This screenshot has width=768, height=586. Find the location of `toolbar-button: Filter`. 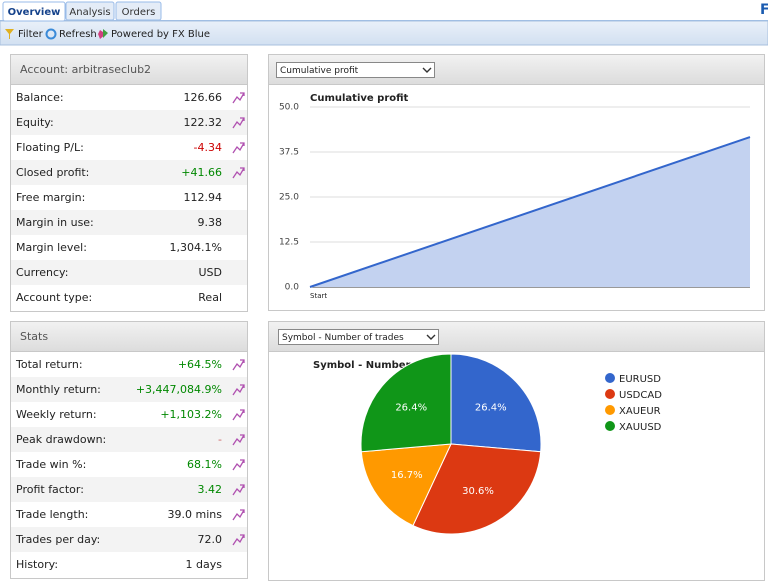

toolbar-button: Filter is located at coordinates (31, 34).